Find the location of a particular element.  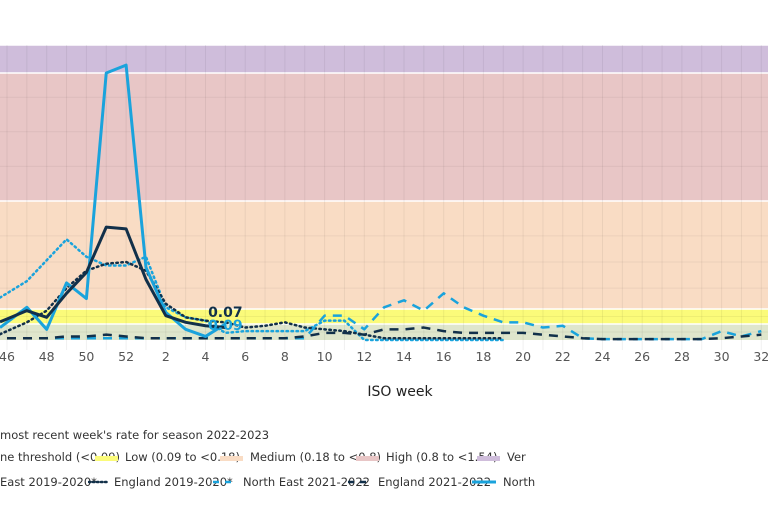

legend-band-high: High (0.8 to <1.54) is located at coordinates (442, 457).